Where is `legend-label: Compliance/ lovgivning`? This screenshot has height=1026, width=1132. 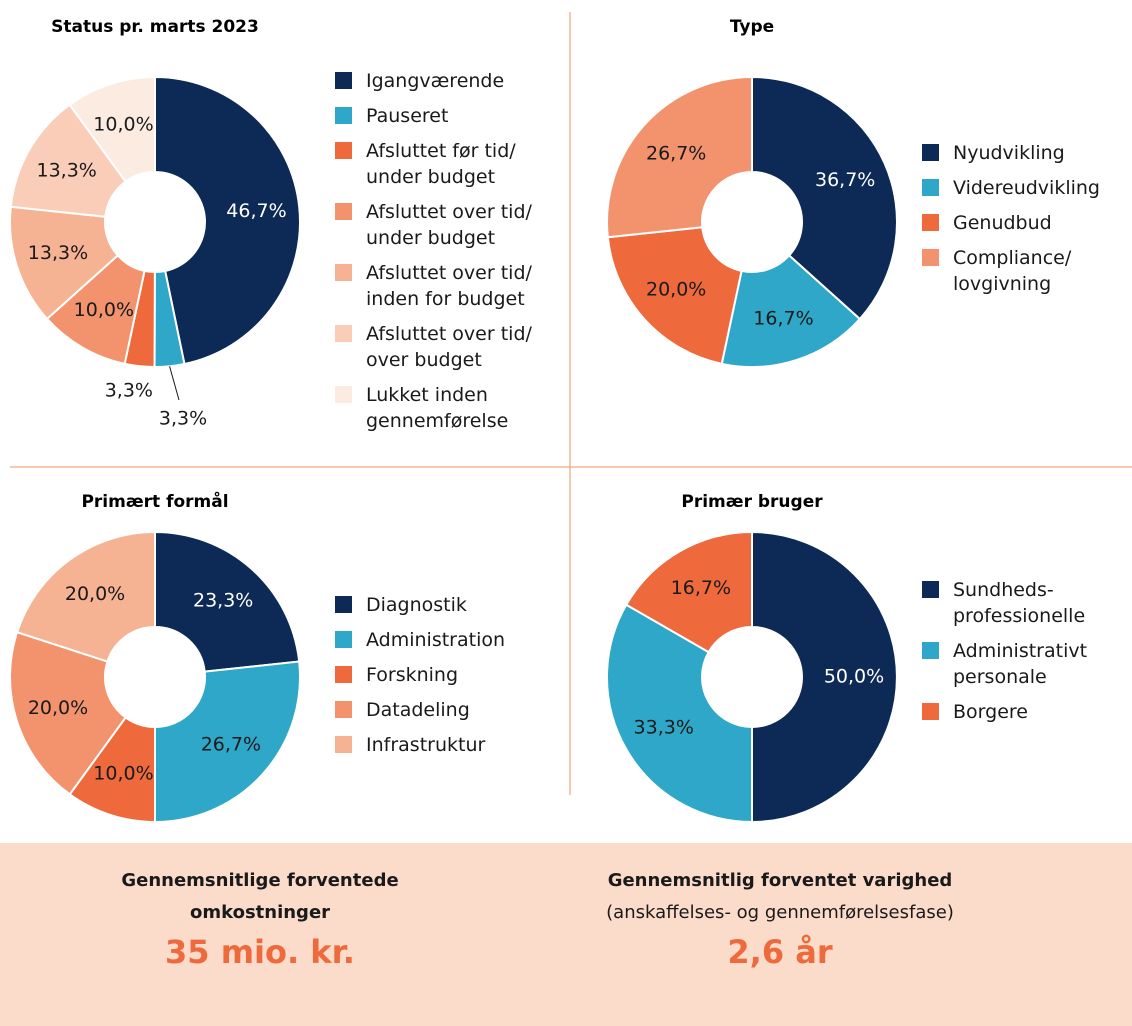
legend-label: Compliance/ lovgivning is located at coordinates (1012, 271).